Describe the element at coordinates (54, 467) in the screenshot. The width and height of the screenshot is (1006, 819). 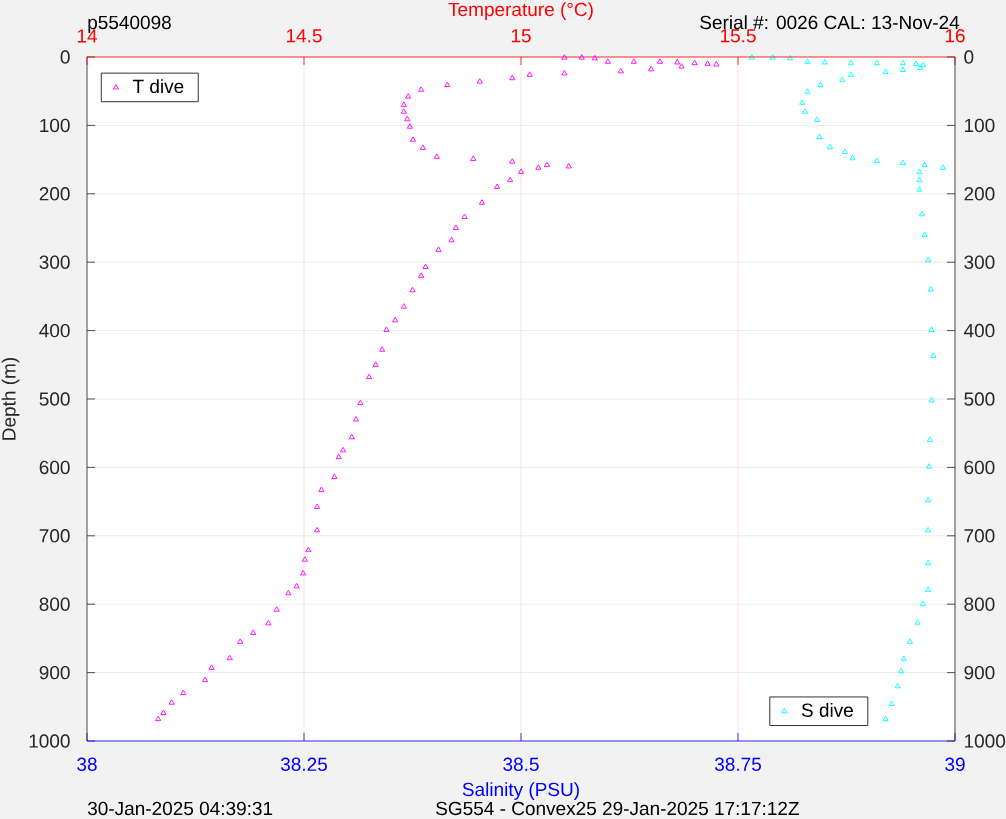
I see `y-tick-label: 600` at that location.